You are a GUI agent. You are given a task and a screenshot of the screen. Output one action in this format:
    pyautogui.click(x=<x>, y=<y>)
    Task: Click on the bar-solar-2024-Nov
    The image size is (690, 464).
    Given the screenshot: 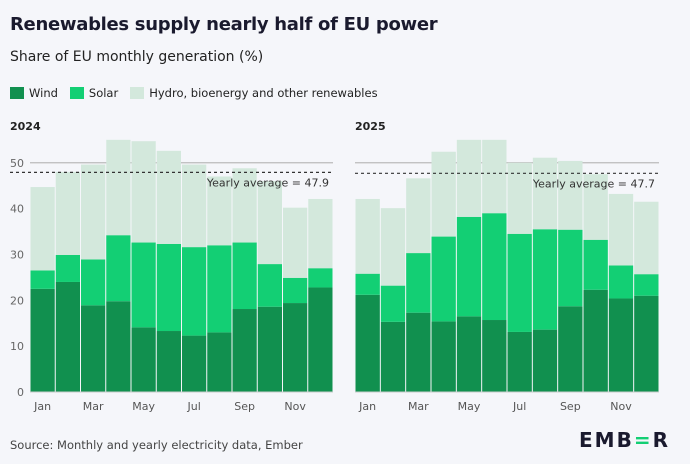 What is the action you would take?
    pyautogui.click(x=295, y=290)
    